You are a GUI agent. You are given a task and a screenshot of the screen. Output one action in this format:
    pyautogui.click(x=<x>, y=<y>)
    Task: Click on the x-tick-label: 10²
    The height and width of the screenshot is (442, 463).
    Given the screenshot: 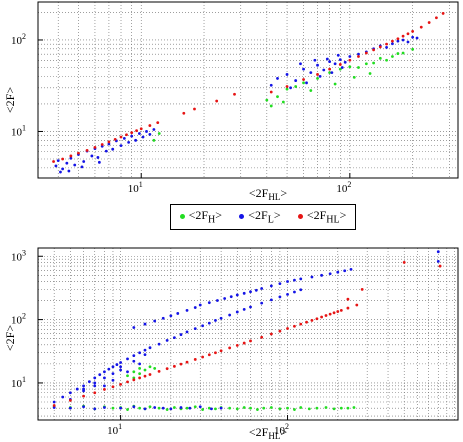 What is the action you would take?
    pyautogui.click(x=343, y=187)
    